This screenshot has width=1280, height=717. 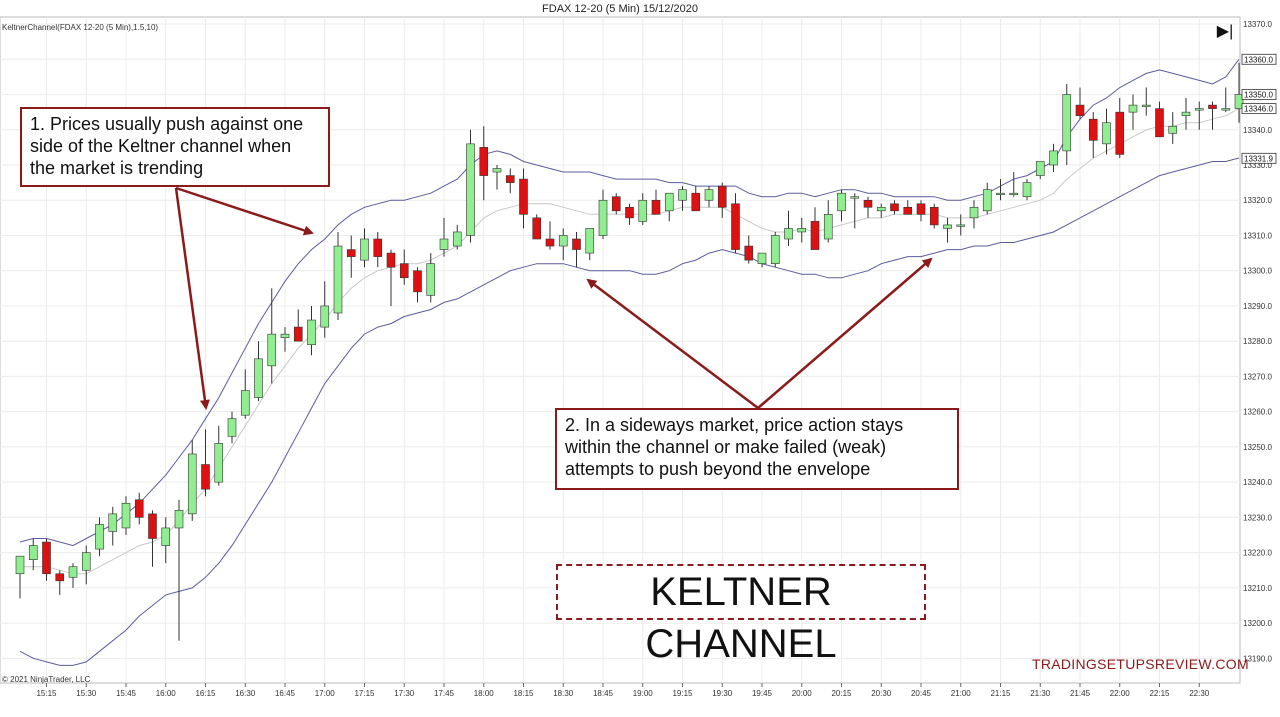 What do you see at coordinates (563, 693) in the screenshot?
I see `x-tick-label: 18:30` at bounding box center [563, 693].